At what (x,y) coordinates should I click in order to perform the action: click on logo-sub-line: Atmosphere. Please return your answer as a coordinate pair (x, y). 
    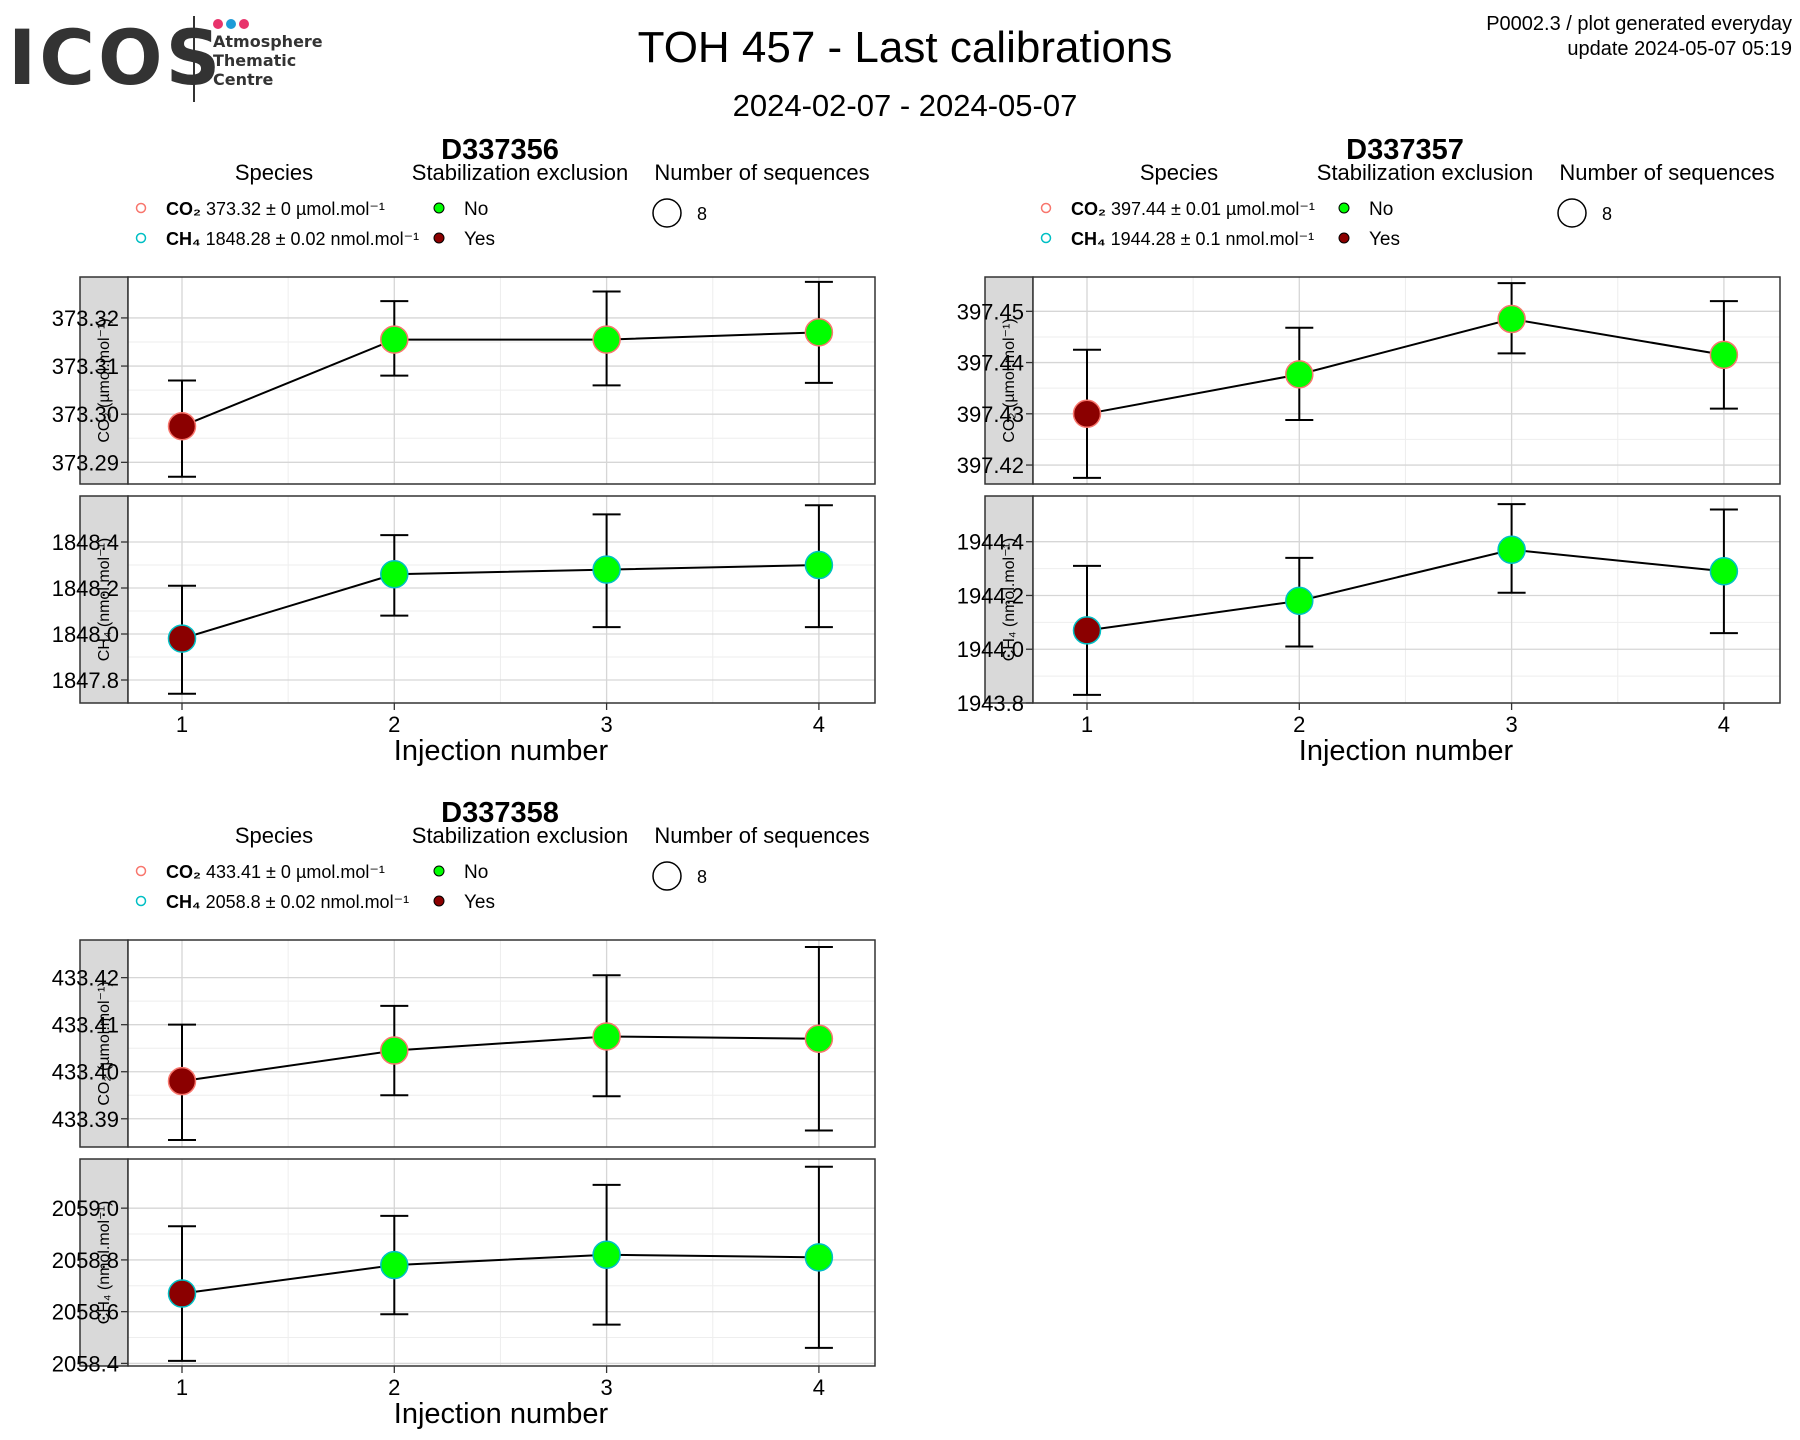
    Looking at the image, I should click on (268, 41).